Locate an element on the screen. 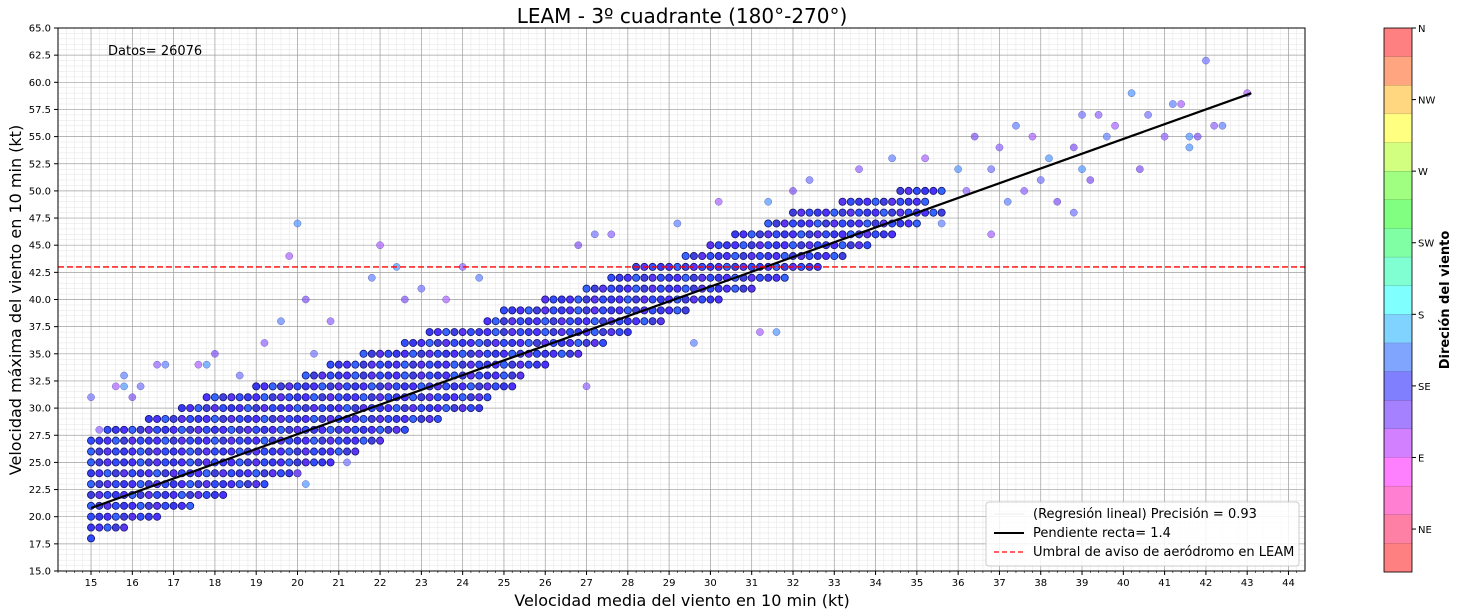 The height and width of the screenshot is (615, 1459). x-tick-label: 44 is located at coordinates (1288, 583).